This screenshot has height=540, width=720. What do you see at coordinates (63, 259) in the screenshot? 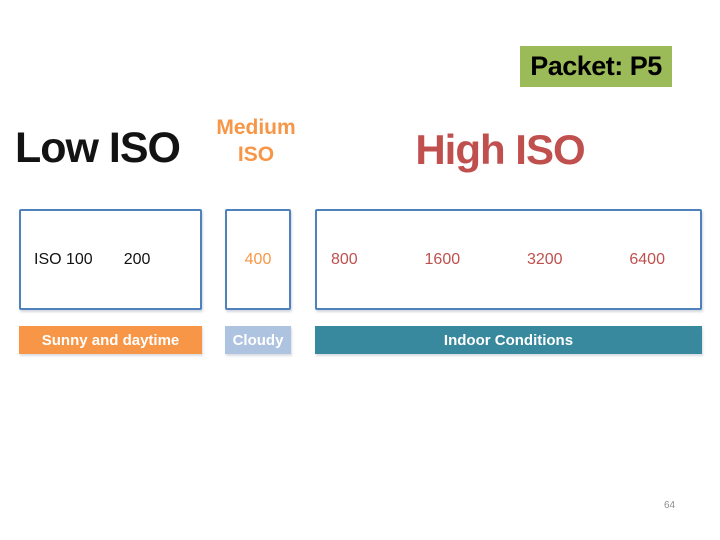
I see `iso-value-100: ISO 100` at bounding box center [63, 259].